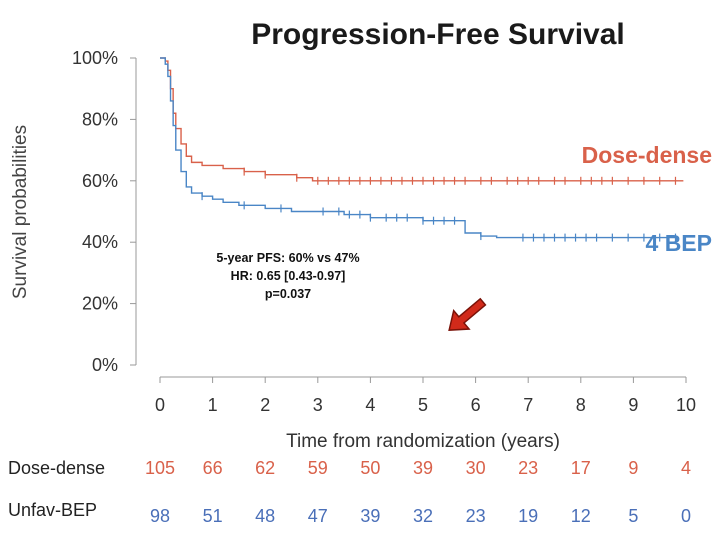  I want to click on risk-value: 17, so click(581, 468).